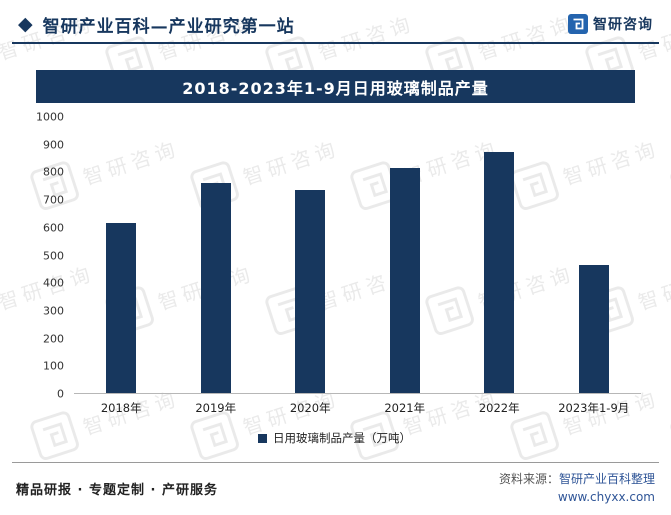  Describe the element at coordinates (53, 283) in the screenshot. I see `y-axis-tick: 400` at that location.